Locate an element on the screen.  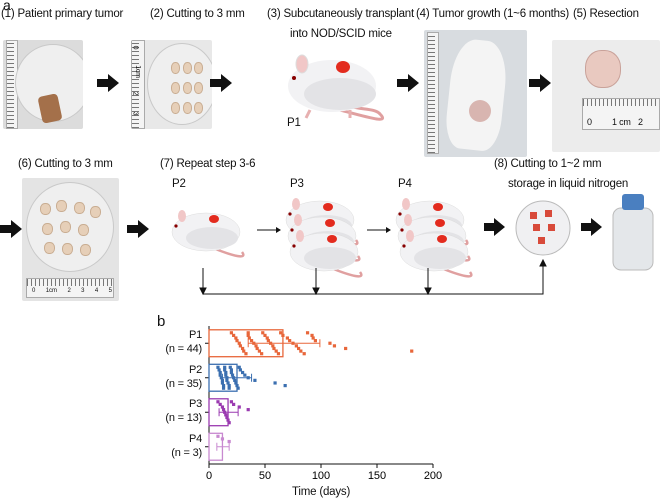
tumor-growth-photo is located at coordinates (475, 93).